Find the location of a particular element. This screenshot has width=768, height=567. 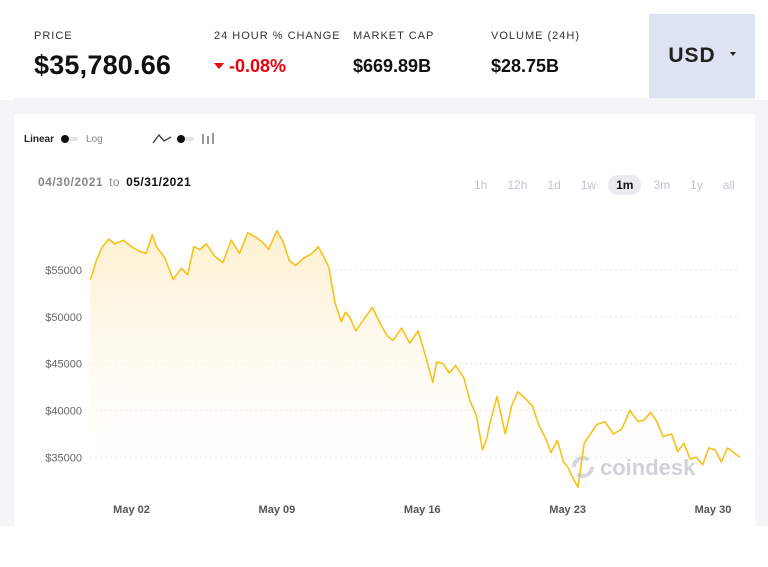

panel-background-right is located at coordinates (761, 313).